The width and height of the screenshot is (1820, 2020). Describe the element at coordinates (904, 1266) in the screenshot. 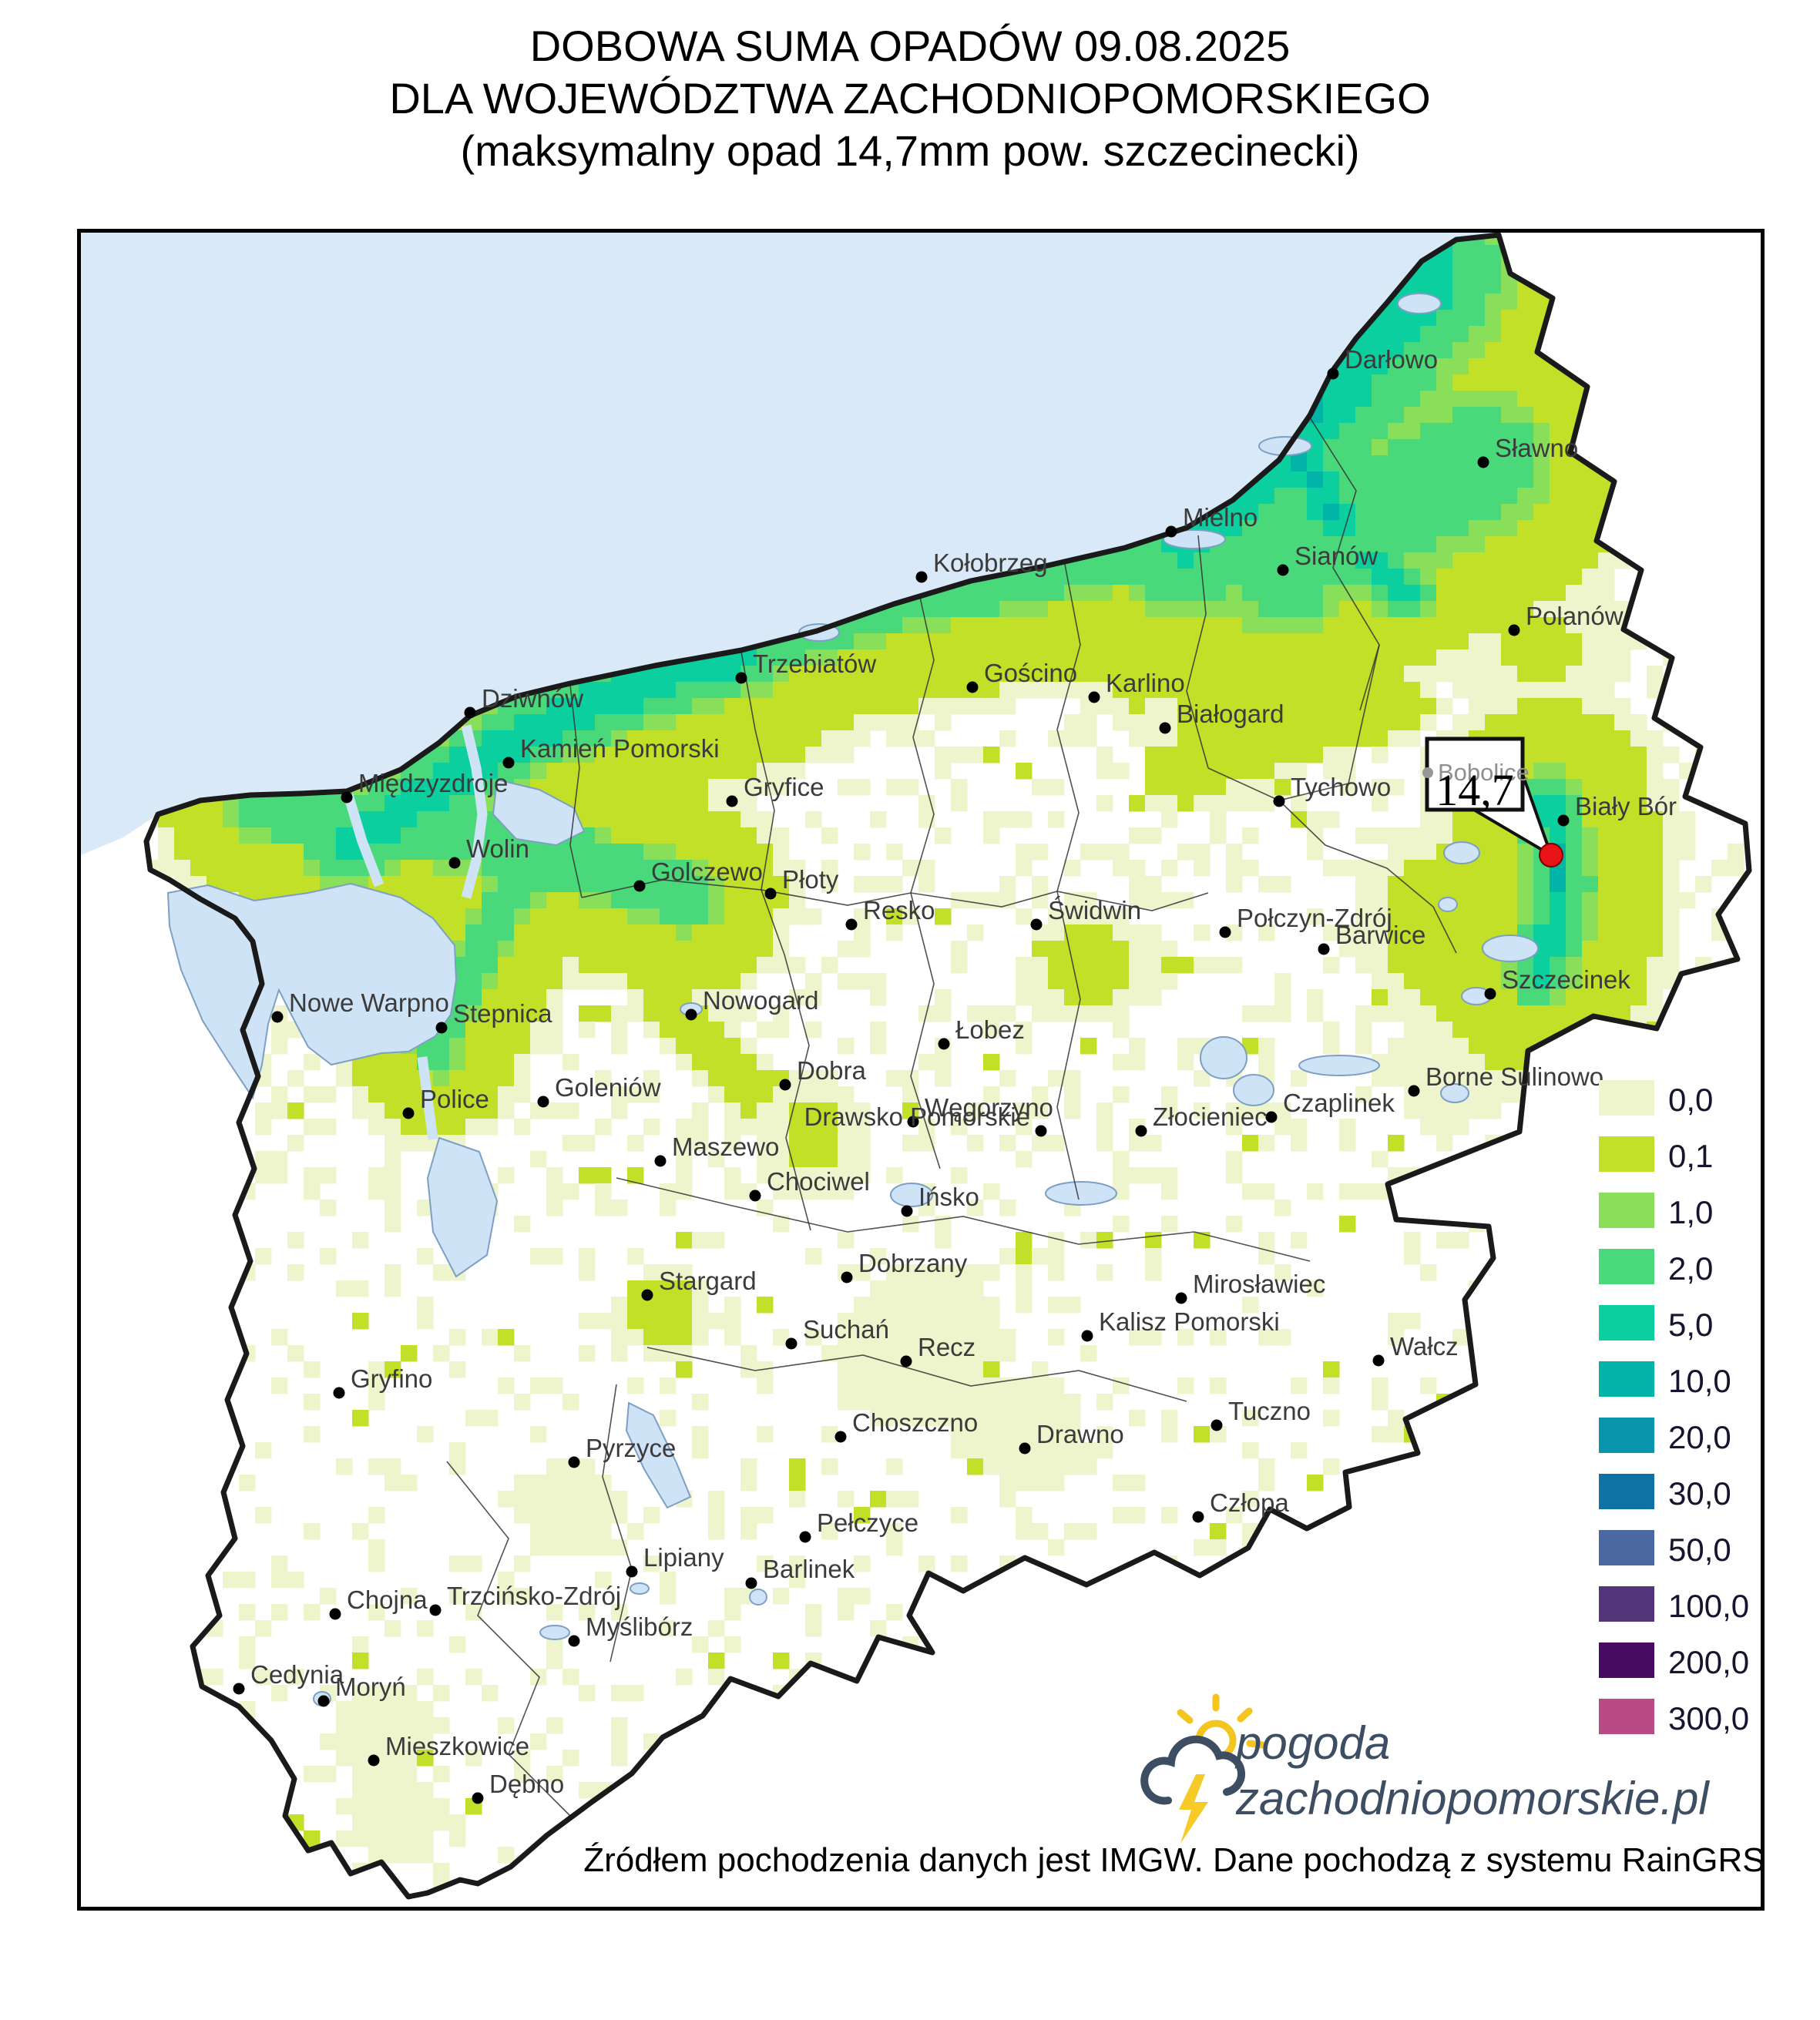

I see `city-dobrzany: Dobrzany` at that location.